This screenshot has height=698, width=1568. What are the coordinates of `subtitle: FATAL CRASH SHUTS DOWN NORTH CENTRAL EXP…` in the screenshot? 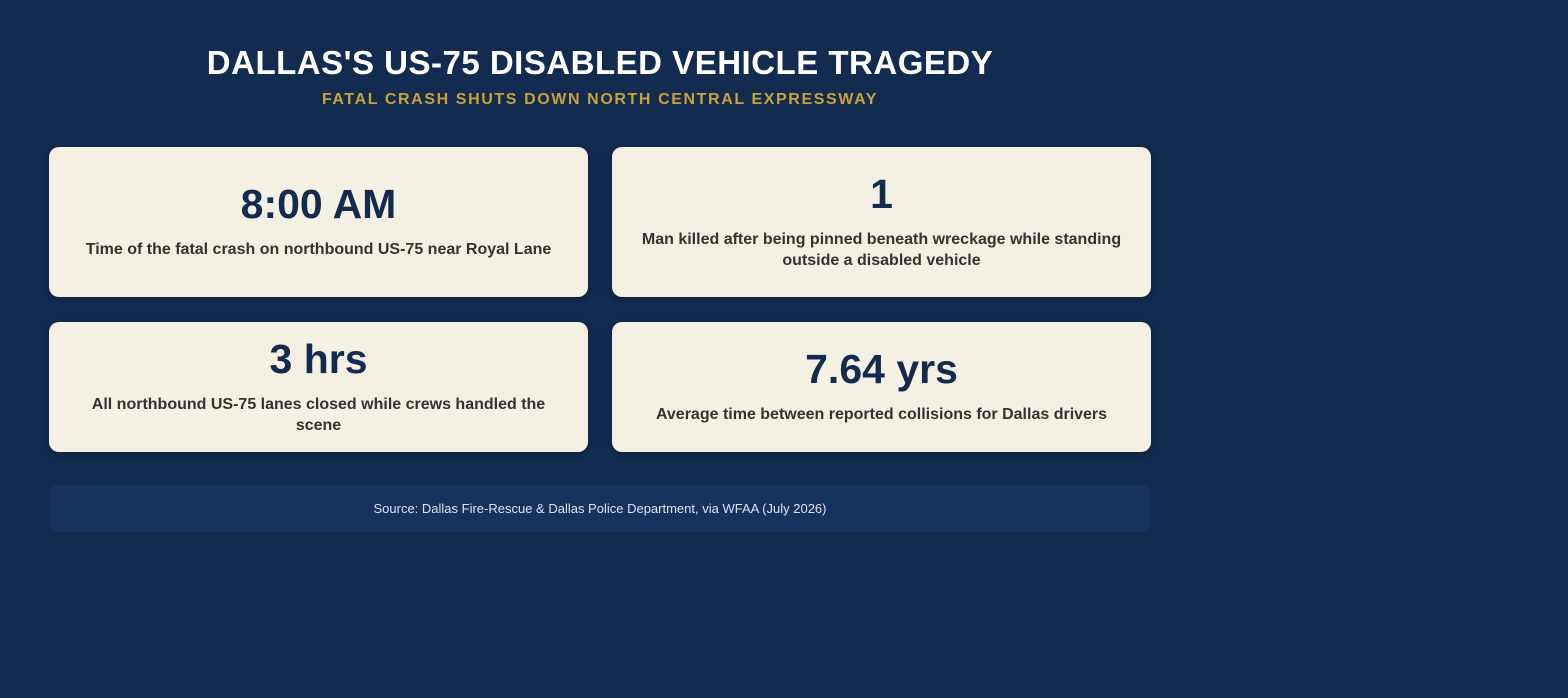 It's located at (600, 99).